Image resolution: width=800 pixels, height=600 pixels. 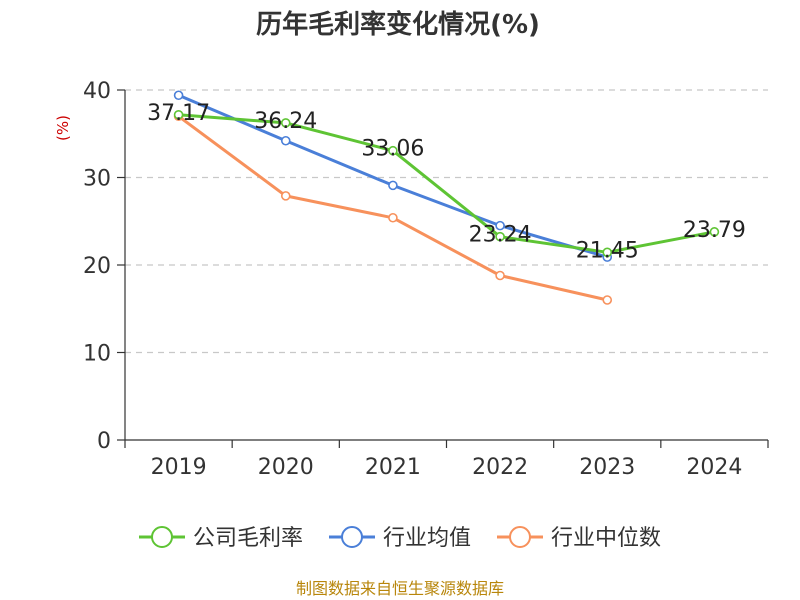 What do you see at coordinates (607, 467) in the screenshot?
I see `x-tick-label: 2023` at bounding box center [607, 467].